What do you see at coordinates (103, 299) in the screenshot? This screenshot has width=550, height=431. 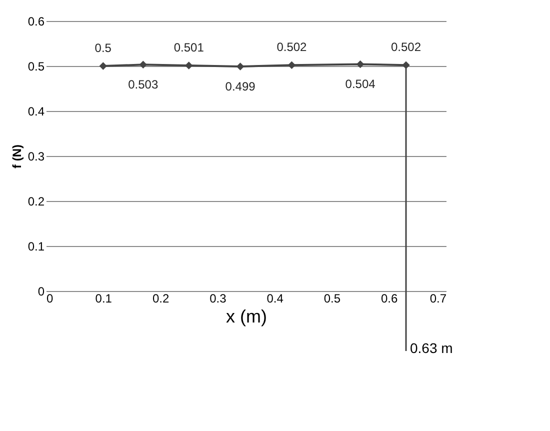 I see `x-tick-label: 0.1` at bounding box center [103, 299].